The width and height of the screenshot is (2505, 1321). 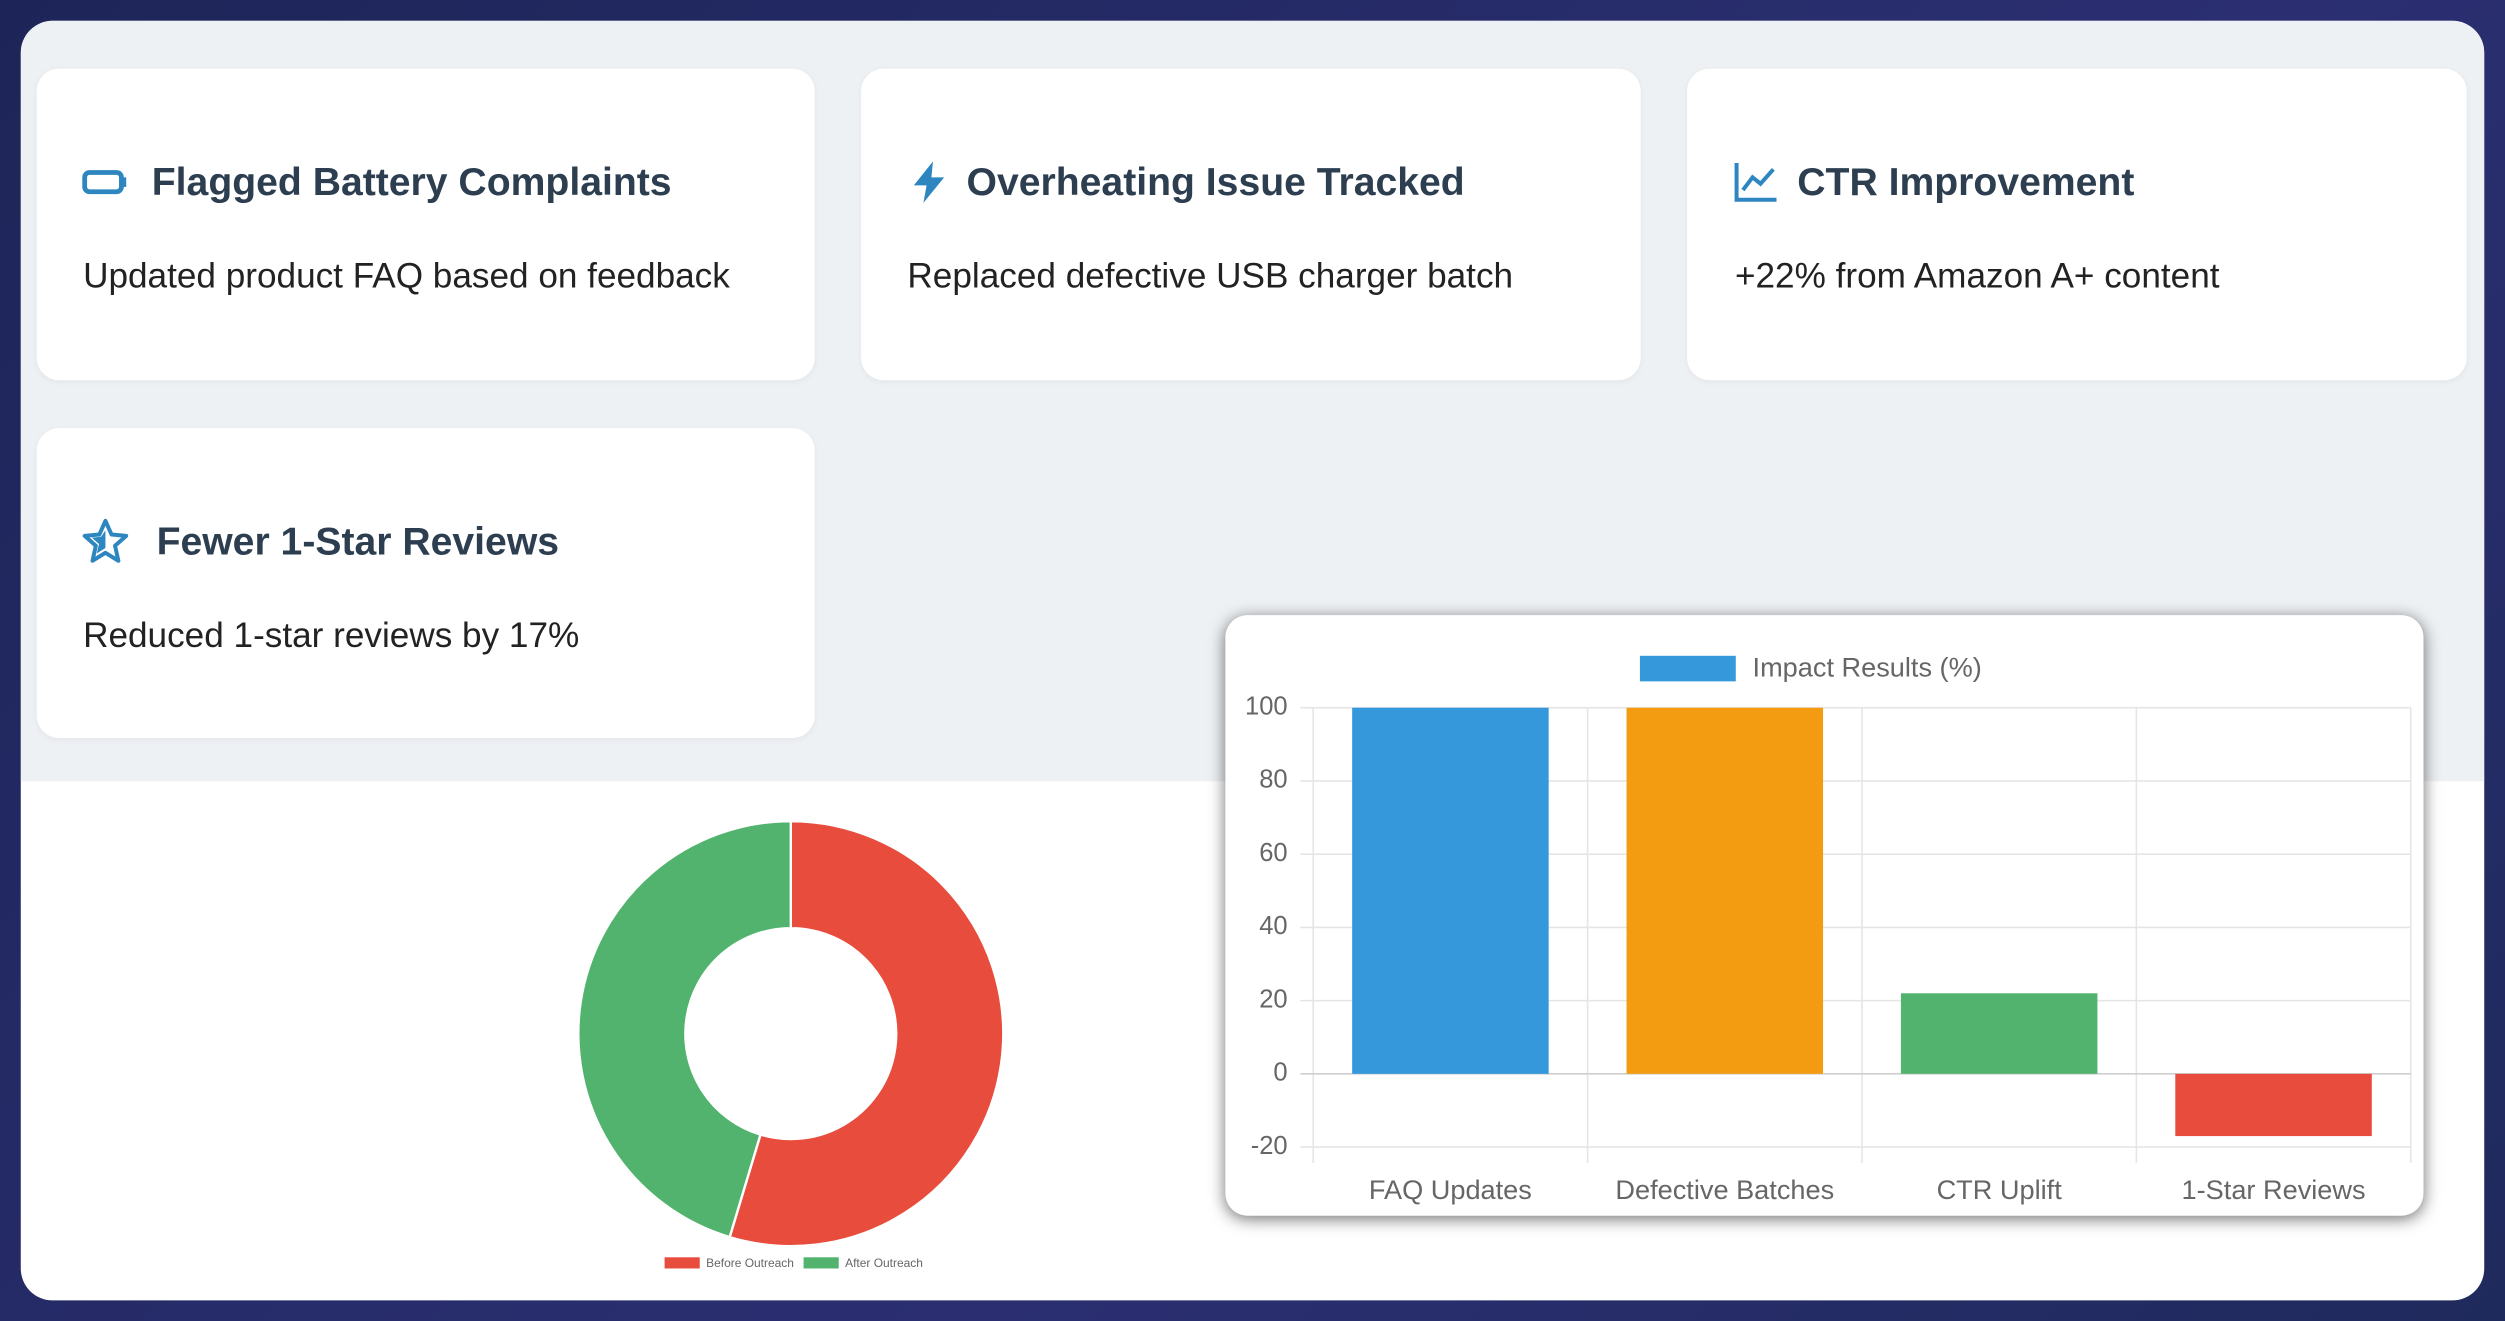 I want to click on bolt-icon, so click(x=929, y=182).